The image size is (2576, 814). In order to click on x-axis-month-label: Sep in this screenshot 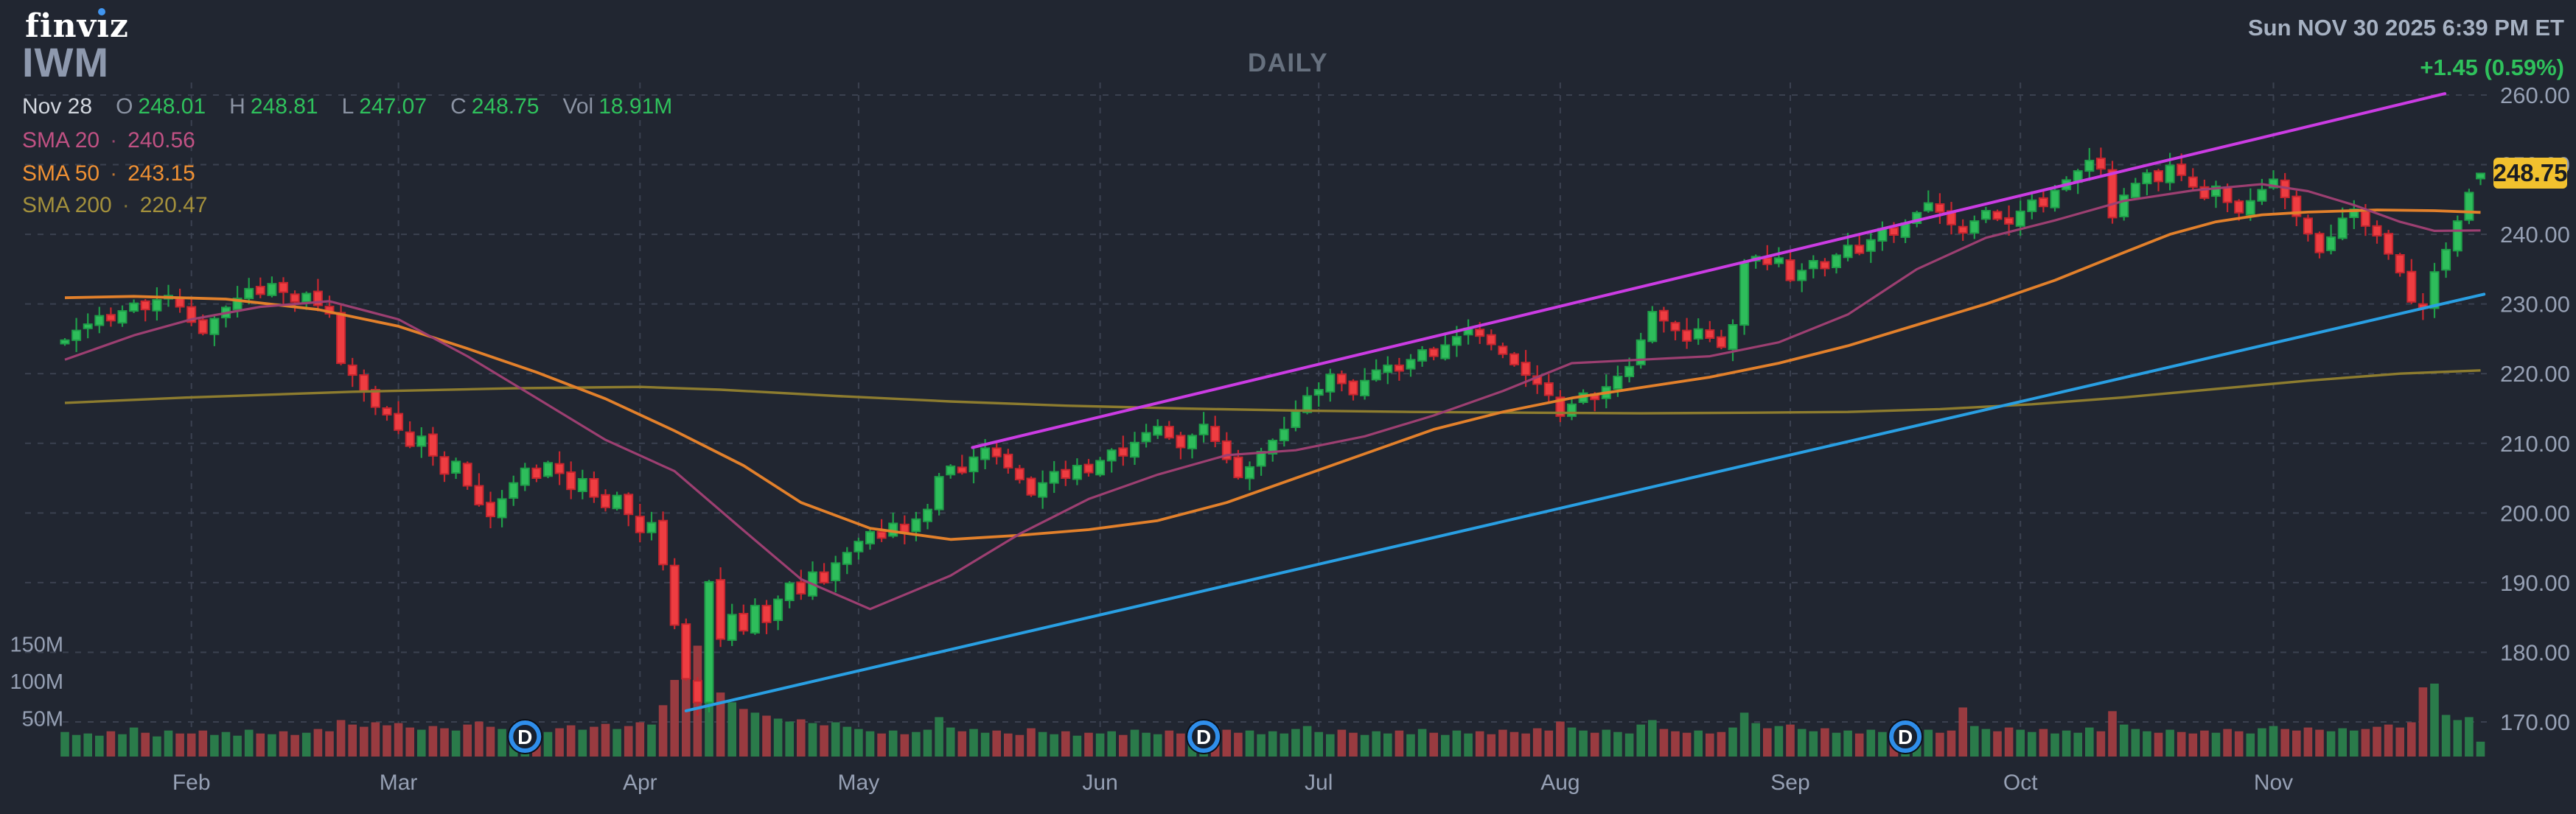, I will do `click(1789, 783)`.